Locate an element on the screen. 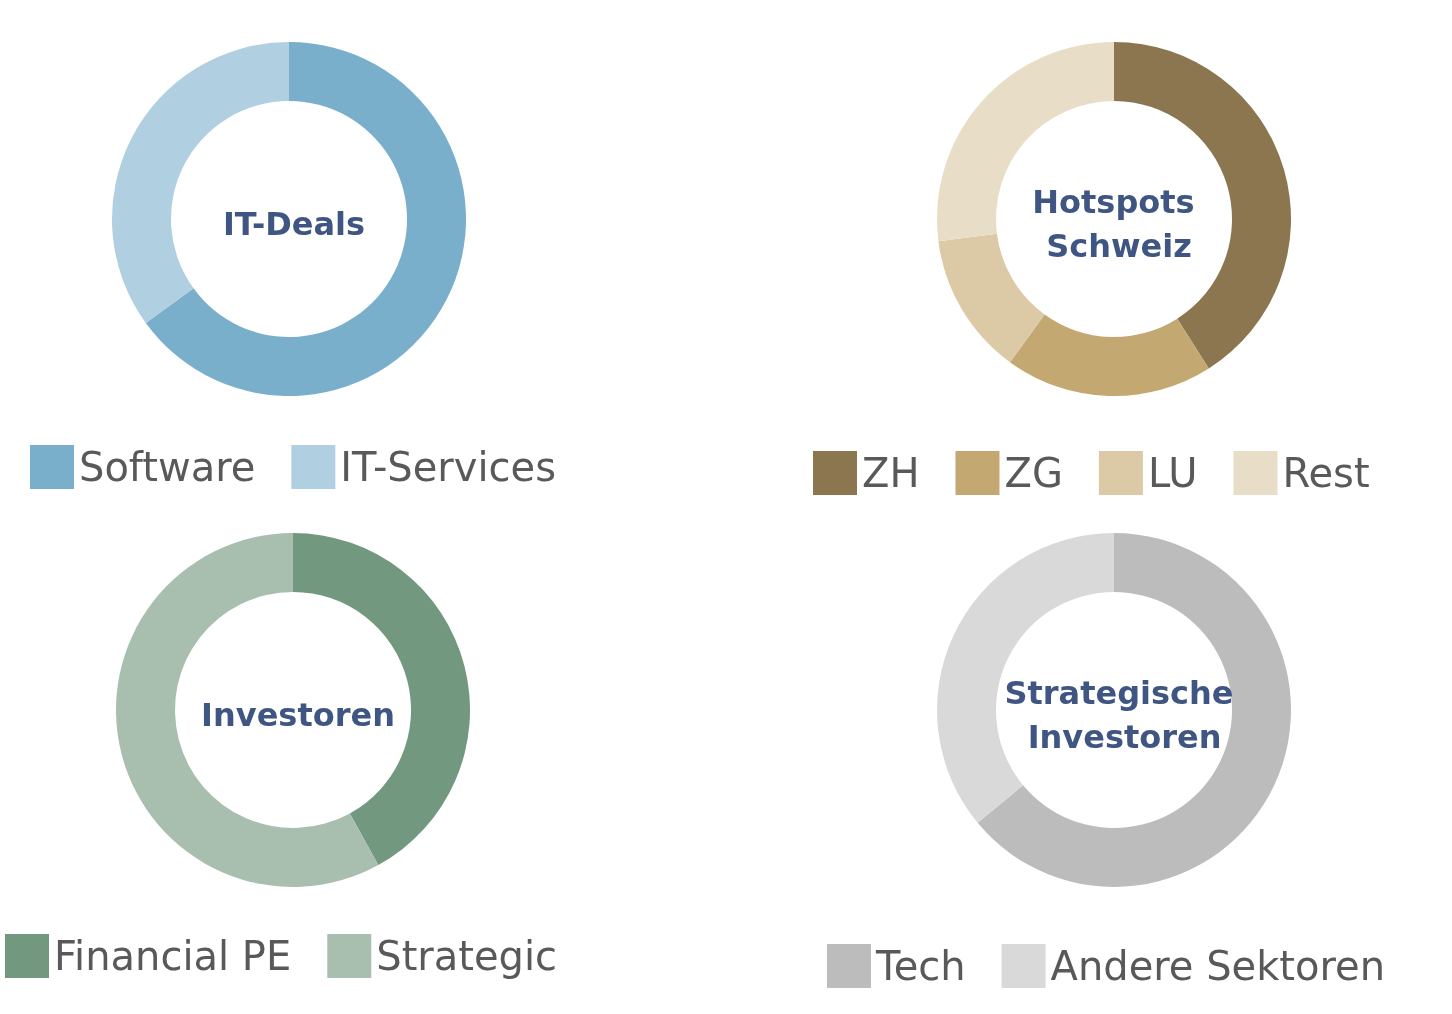 The height and width of the screenshot is (1014, 1452). legend-label: ZG is located at coordinates (1033, 473).